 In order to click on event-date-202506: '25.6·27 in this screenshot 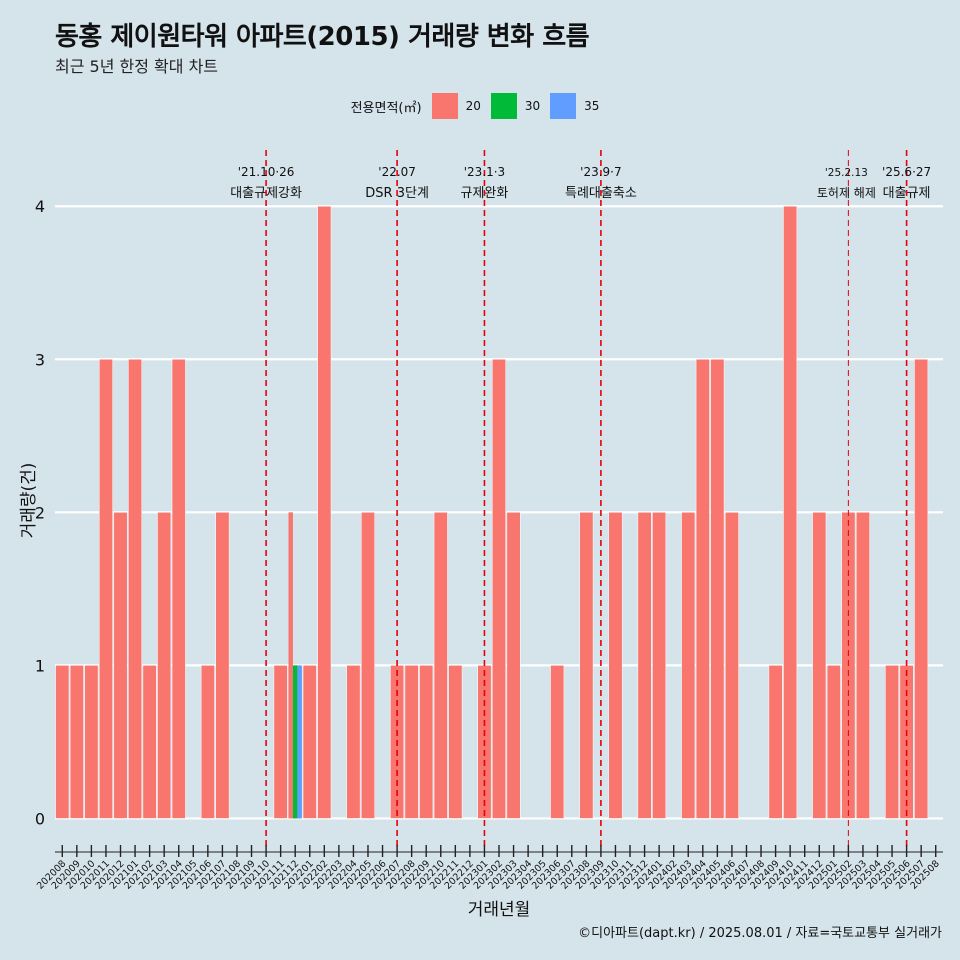, I will do `click(906, 172)`.